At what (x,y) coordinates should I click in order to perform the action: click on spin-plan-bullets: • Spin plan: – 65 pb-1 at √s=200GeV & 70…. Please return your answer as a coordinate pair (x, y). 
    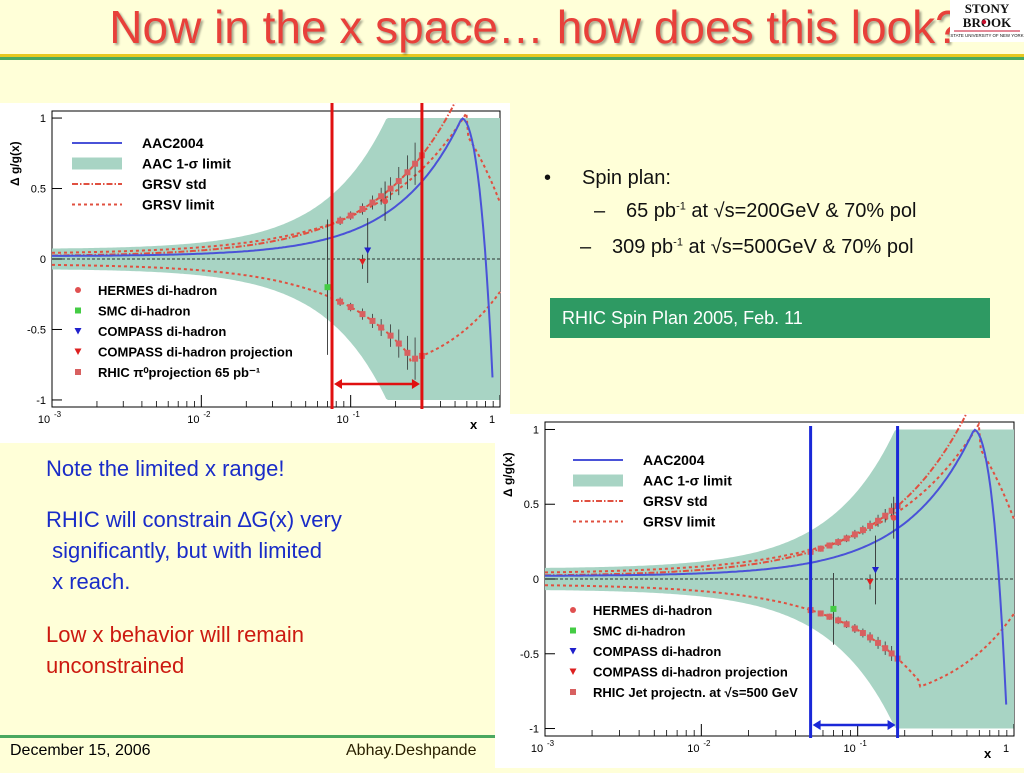
    Looking at the image, I should click on (780, 214).